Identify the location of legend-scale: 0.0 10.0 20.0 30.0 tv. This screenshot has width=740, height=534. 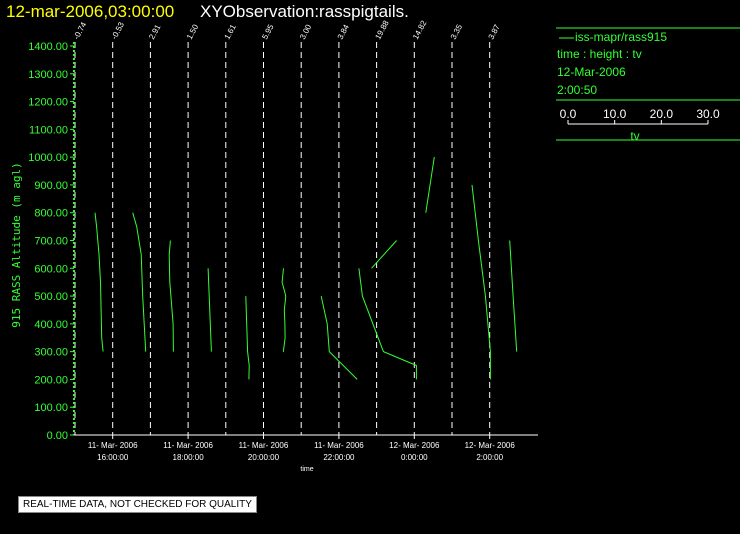
(640, 125).